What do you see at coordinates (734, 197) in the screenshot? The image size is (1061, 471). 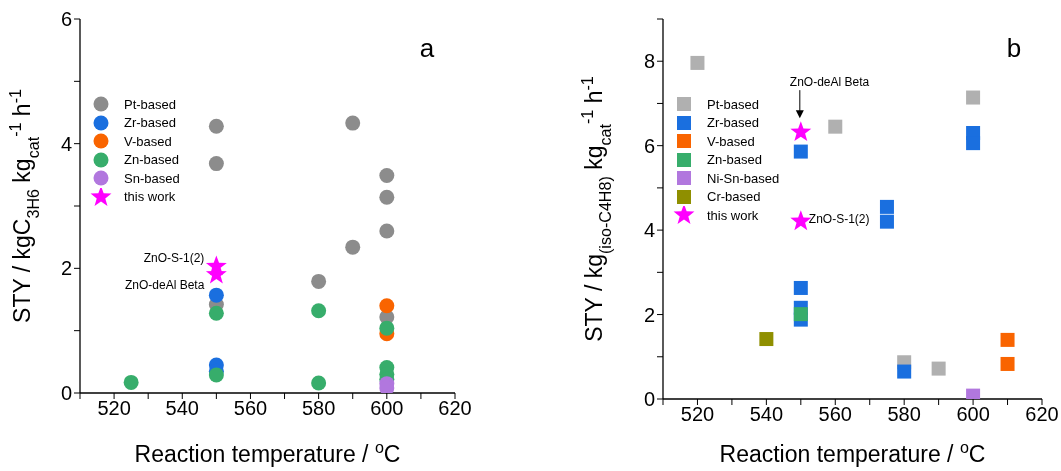 I see `legend-label: Cr-based` at bounding box center [734, 197].